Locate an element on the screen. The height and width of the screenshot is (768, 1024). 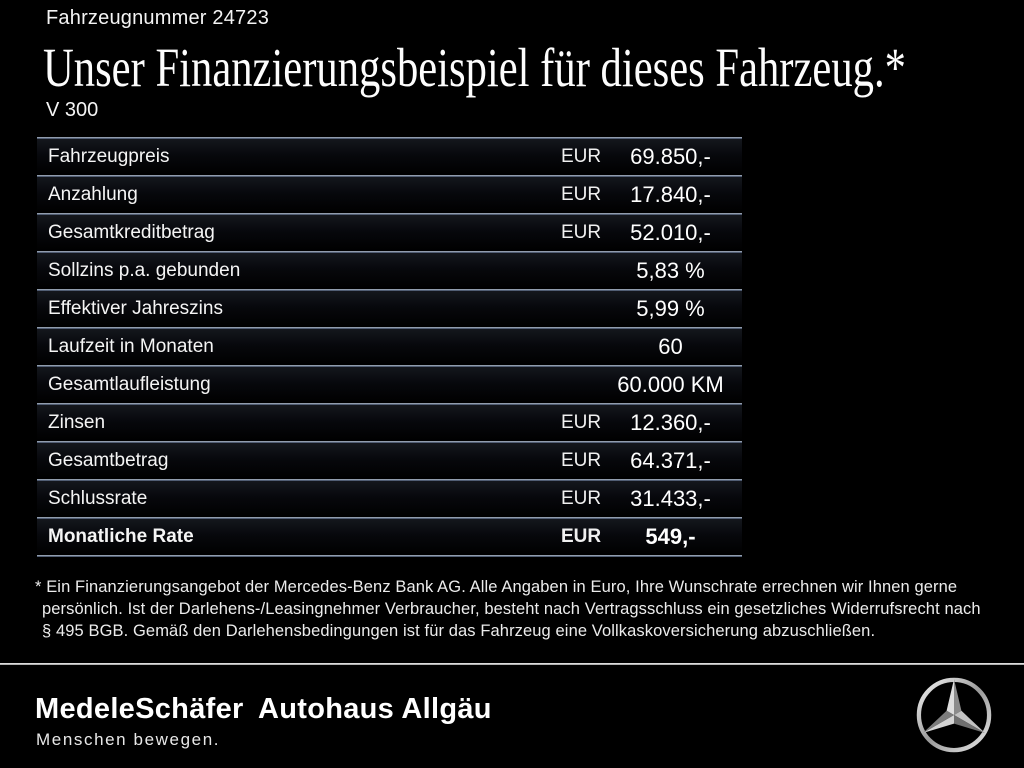
table-row: Laufzeit in Monaten 60 is located at coordinates (389, 347).